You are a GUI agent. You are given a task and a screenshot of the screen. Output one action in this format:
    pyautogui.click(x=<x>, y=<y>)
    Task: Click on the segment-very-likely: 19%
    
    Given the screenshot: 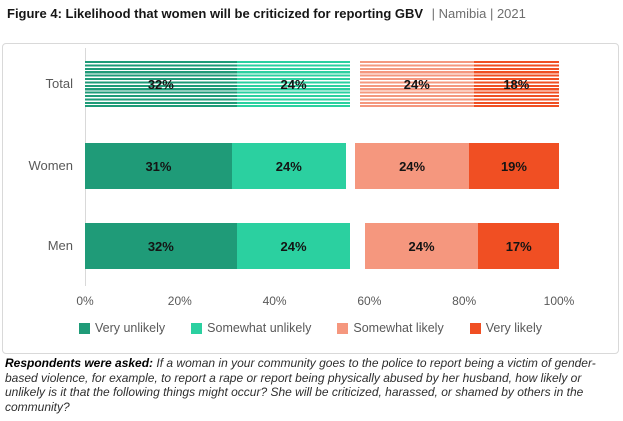 What is the action you would take?
    pyautogui.click(x=513, y=166)
    